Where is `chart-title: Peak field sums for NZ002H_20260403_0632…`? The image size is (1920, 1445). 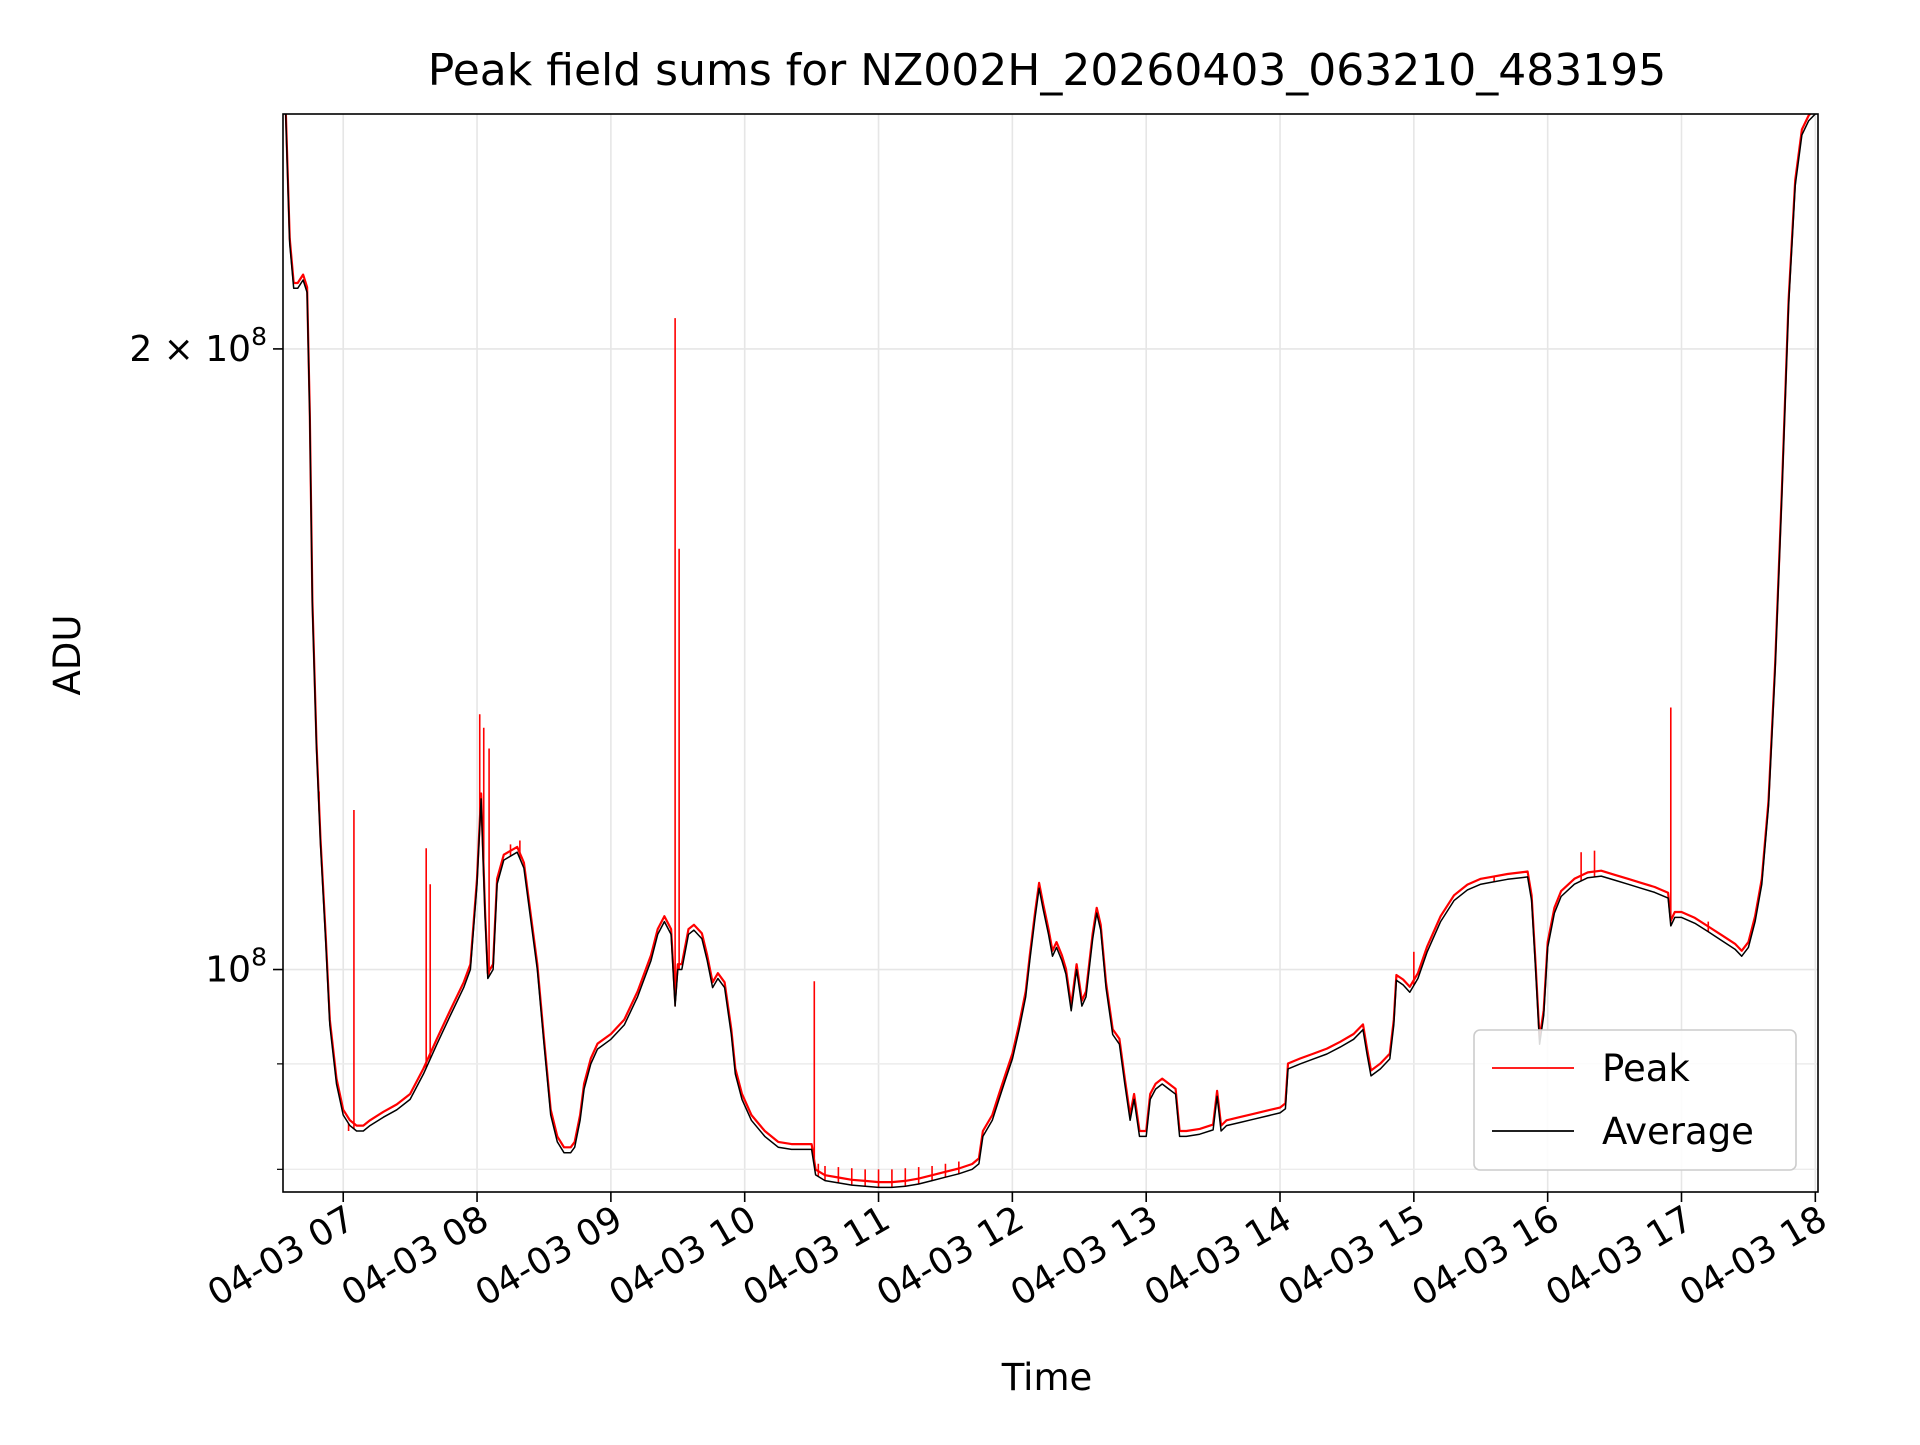
chart-title: Peak field sums for NZ002H_20260403_0632… is located at coordinates (1047, 70).